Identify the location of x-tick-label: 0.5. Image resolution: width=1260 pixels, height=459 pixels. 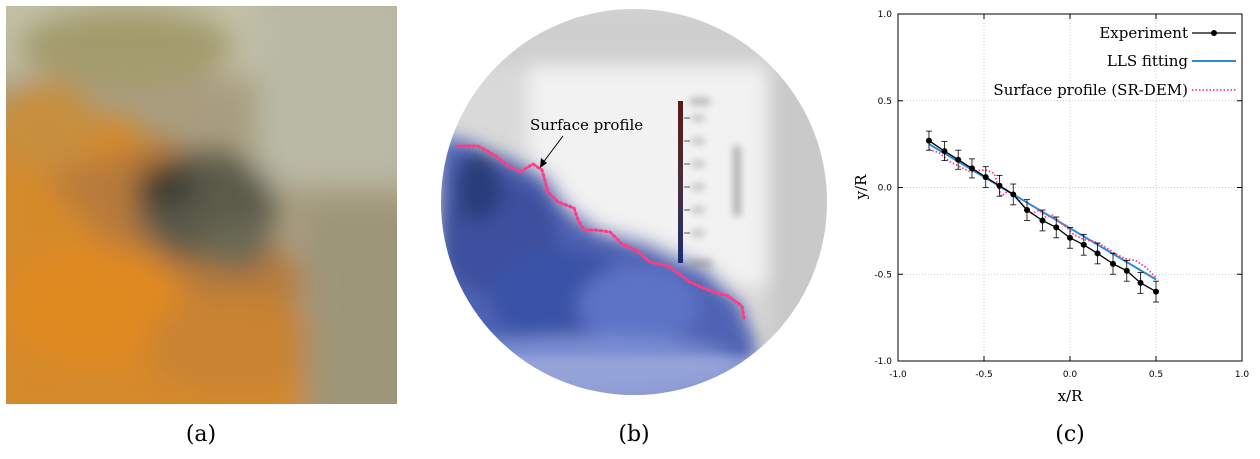
(1156, 375).